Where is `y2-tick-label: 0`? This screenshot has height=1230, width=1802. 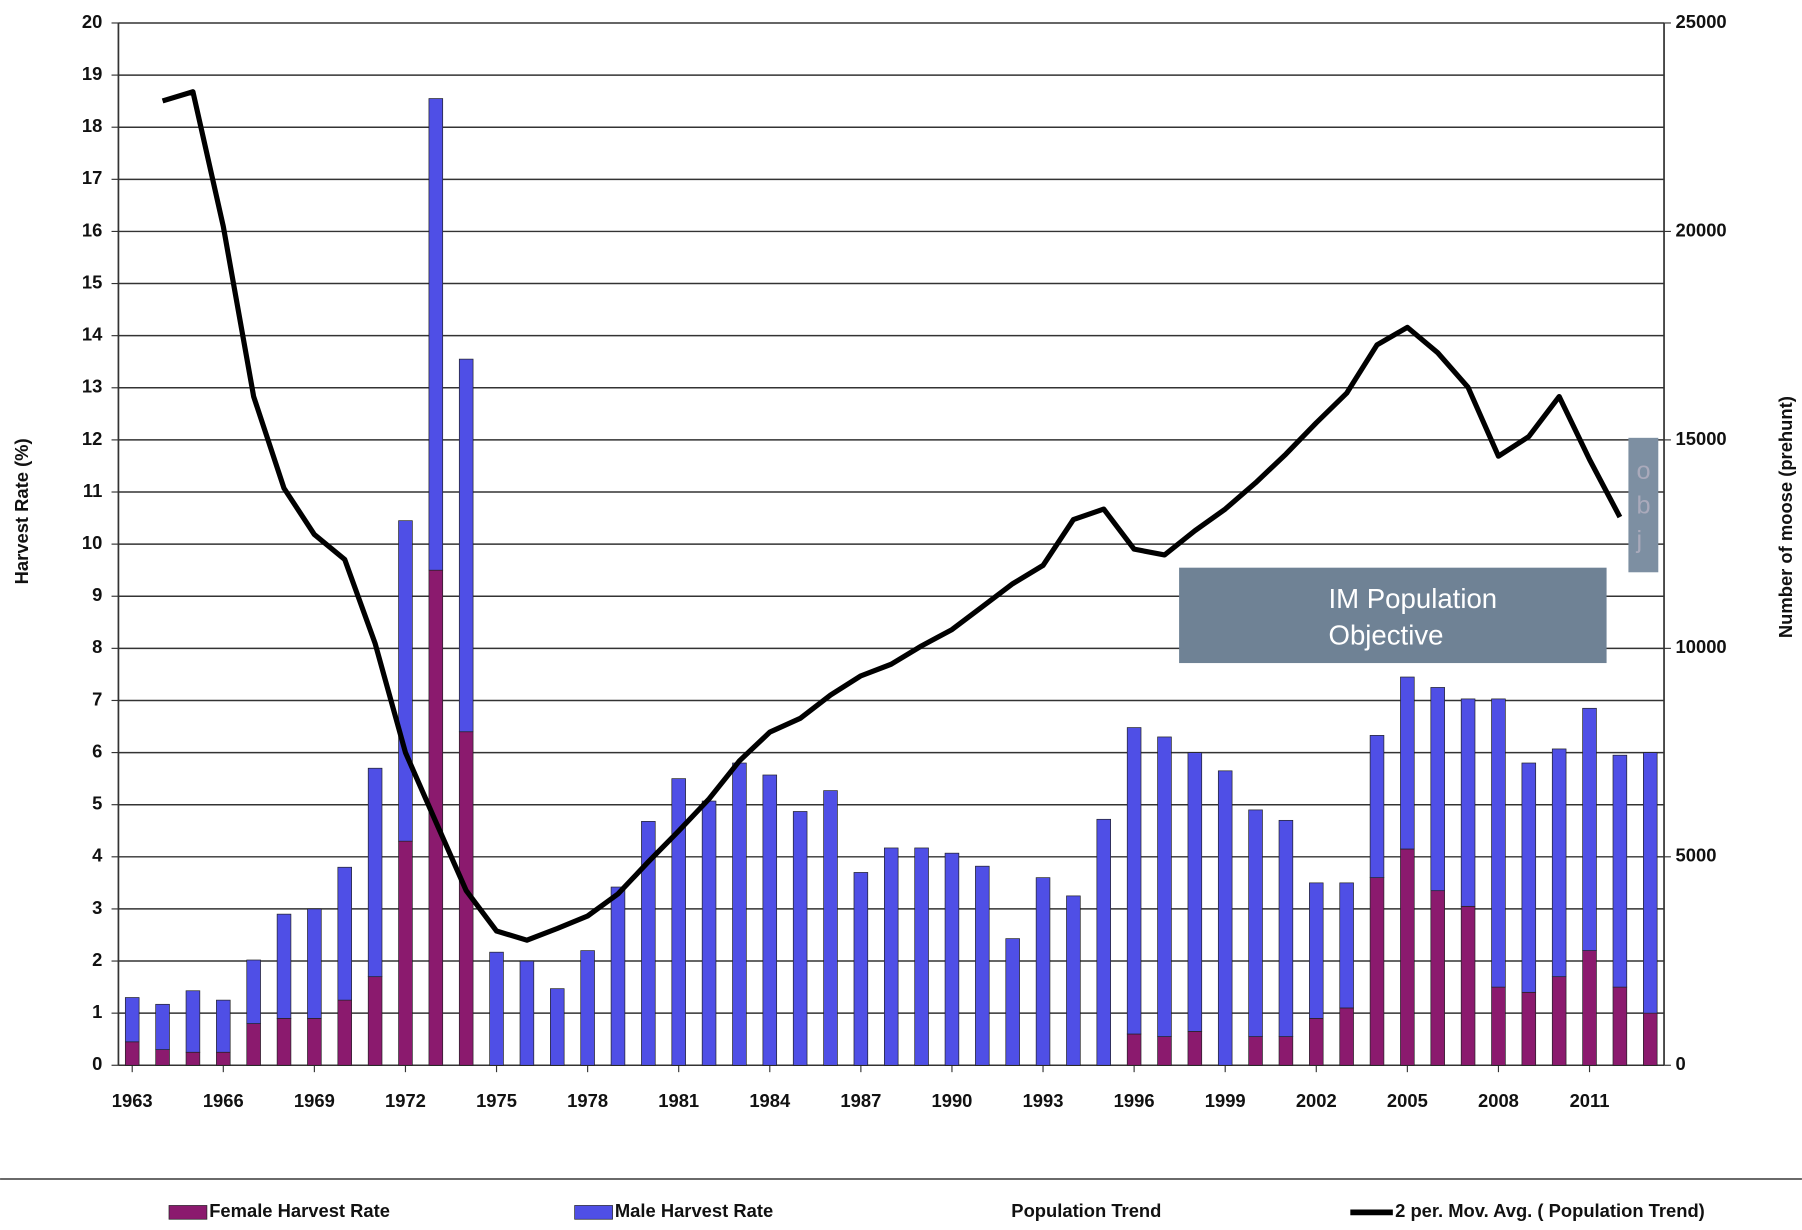 y2-tick-label: 0 is located at coordinates (1681, 1063).